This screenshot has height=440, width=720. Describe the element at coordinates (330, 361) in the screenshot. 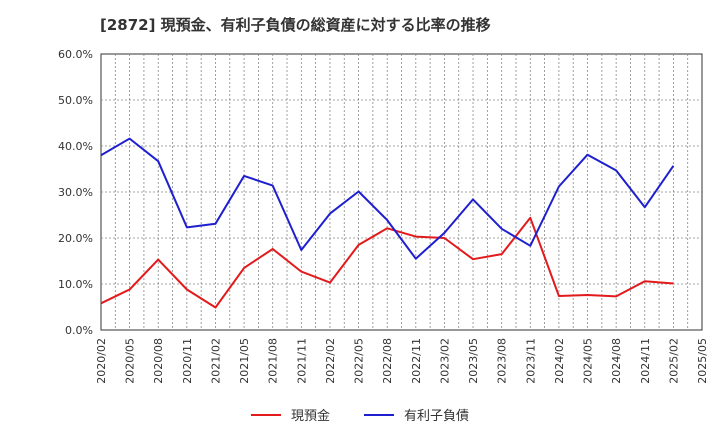

I see `x-tick-label: 2022/02` at that location.